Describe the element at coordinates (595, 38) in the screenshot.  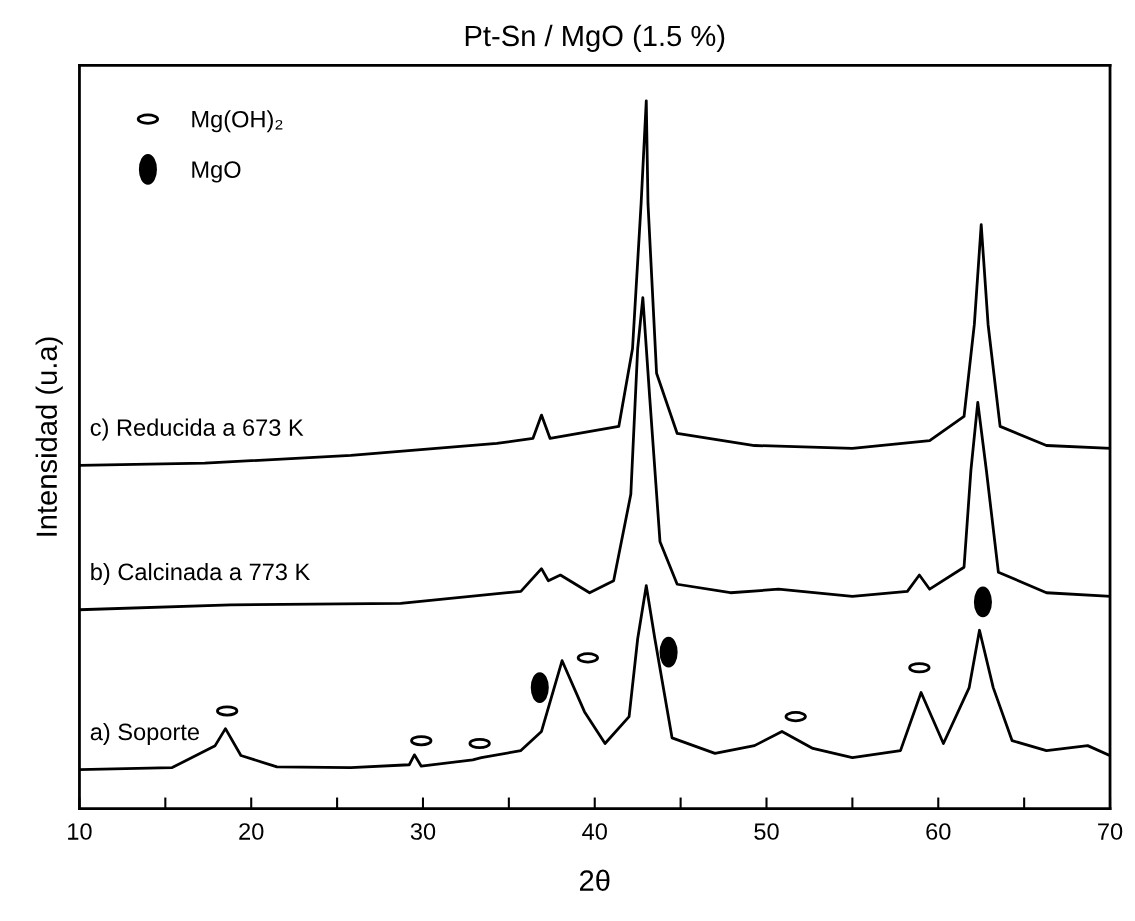
I see `chart-title: Pt-Sn / MgO (1.5 %)` at that location.